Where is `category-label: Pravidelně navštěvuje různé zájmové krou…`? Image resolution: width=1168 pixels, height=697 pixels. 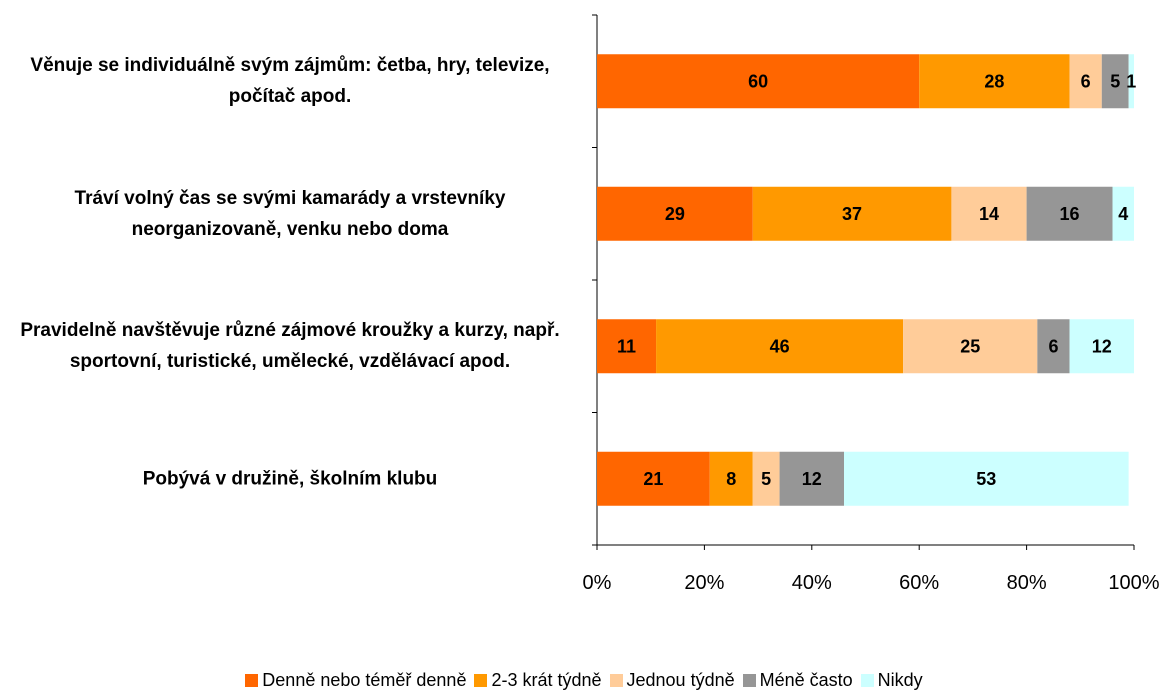
category-label: Pravidelně navštěvuje různé zájmové krou… is located at coordinates (290, 346).